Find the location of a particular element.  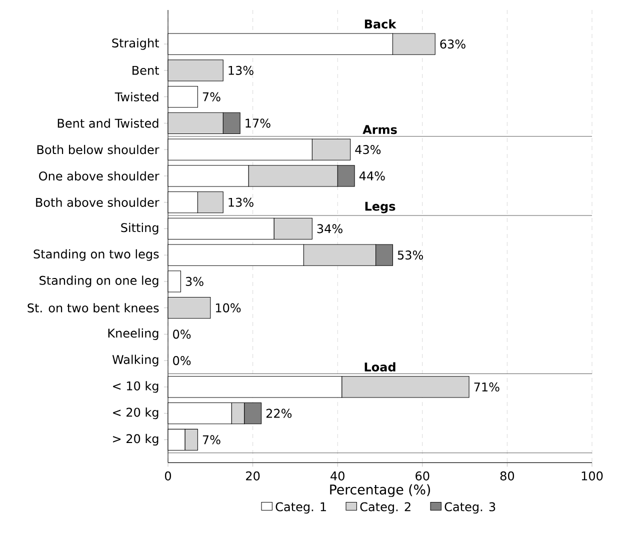

total-label: 17% is located at coordinates (258, 123).